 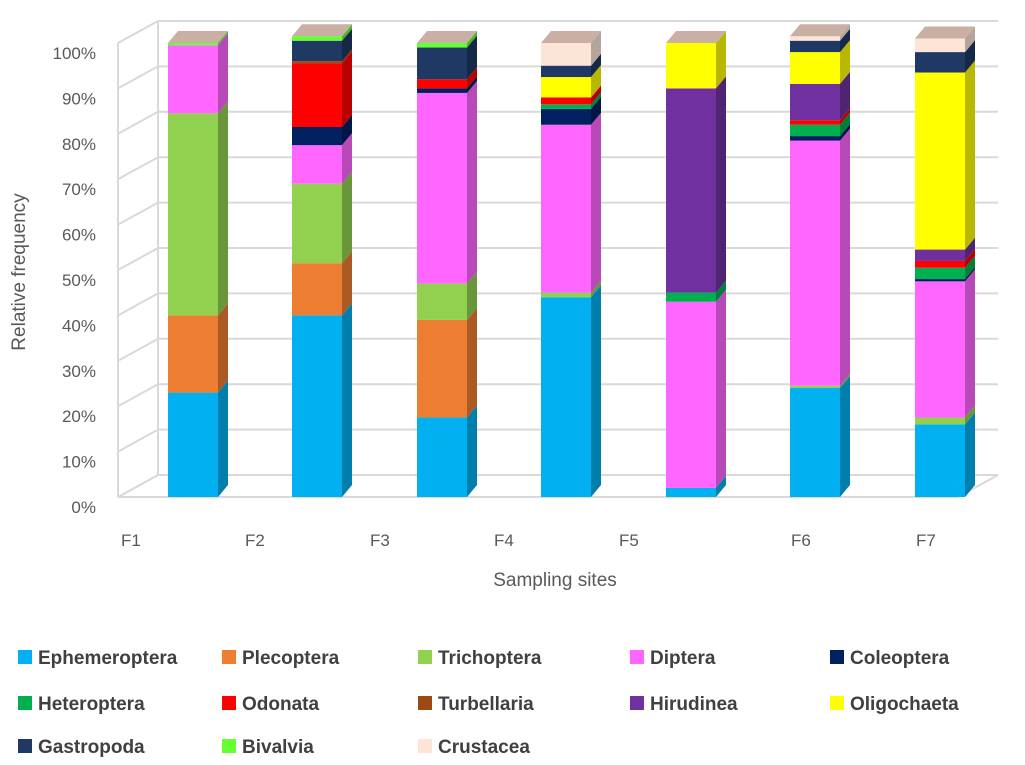 I want to click on legend-item: Trichoptera, so click(x=480, y=658).